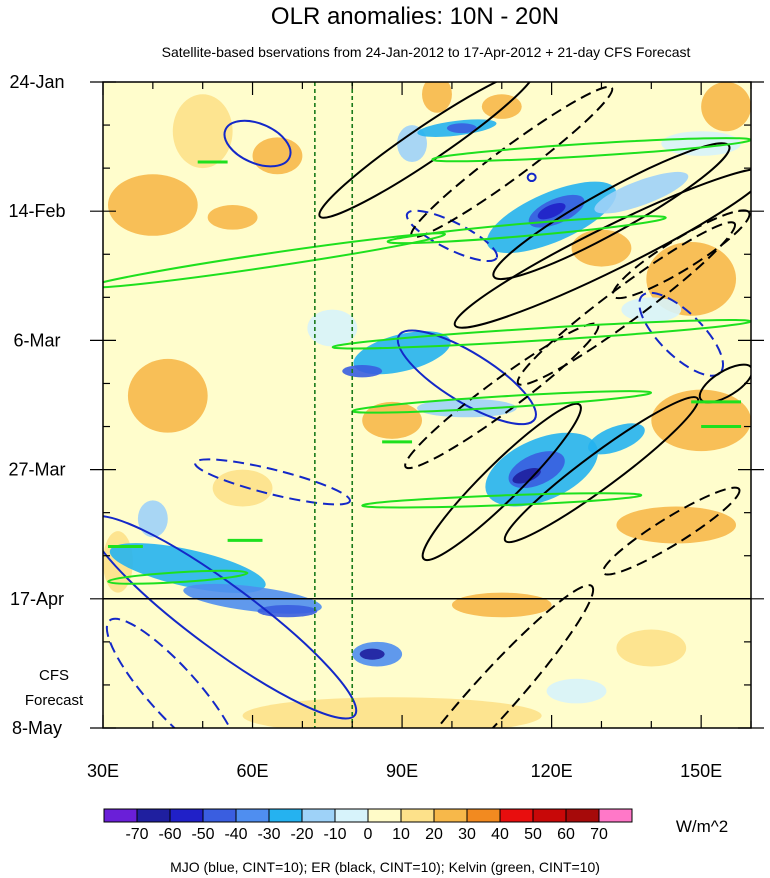 Image resolution: width=770 pixels, height=878 pixels. I want to click on x-axis-labels: 30E 60E 90E 120E 150E, so click(404, 771).